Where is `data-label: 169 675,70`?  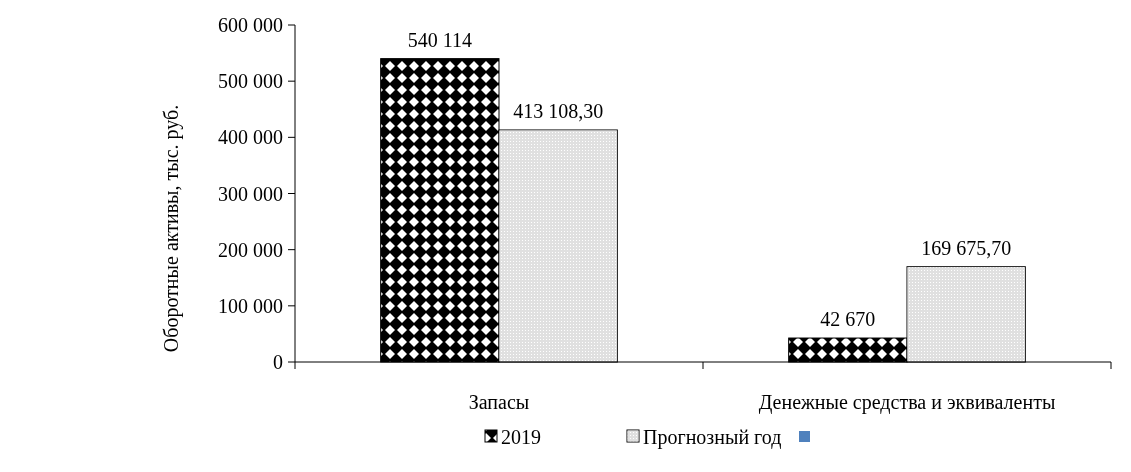 data-label: 169 675,70 is located at coordinates (966, 247).